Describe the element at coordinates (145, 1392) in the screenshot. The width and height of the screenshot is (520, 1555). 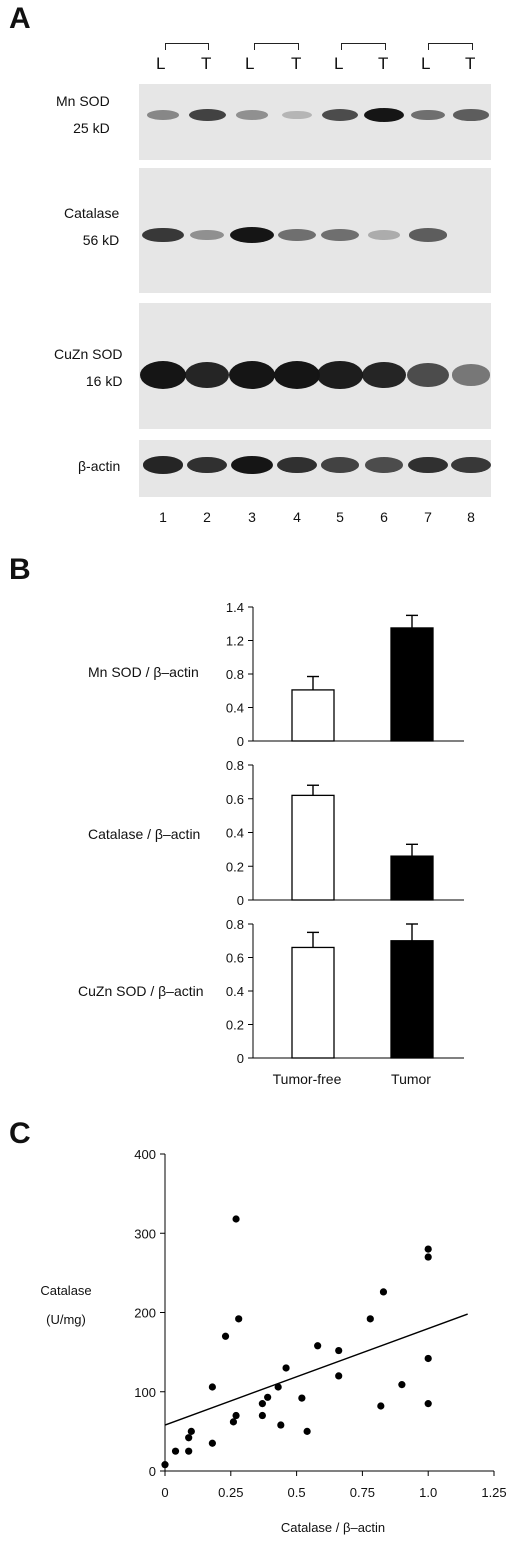
I see `y-tick-label: 100` at that location.